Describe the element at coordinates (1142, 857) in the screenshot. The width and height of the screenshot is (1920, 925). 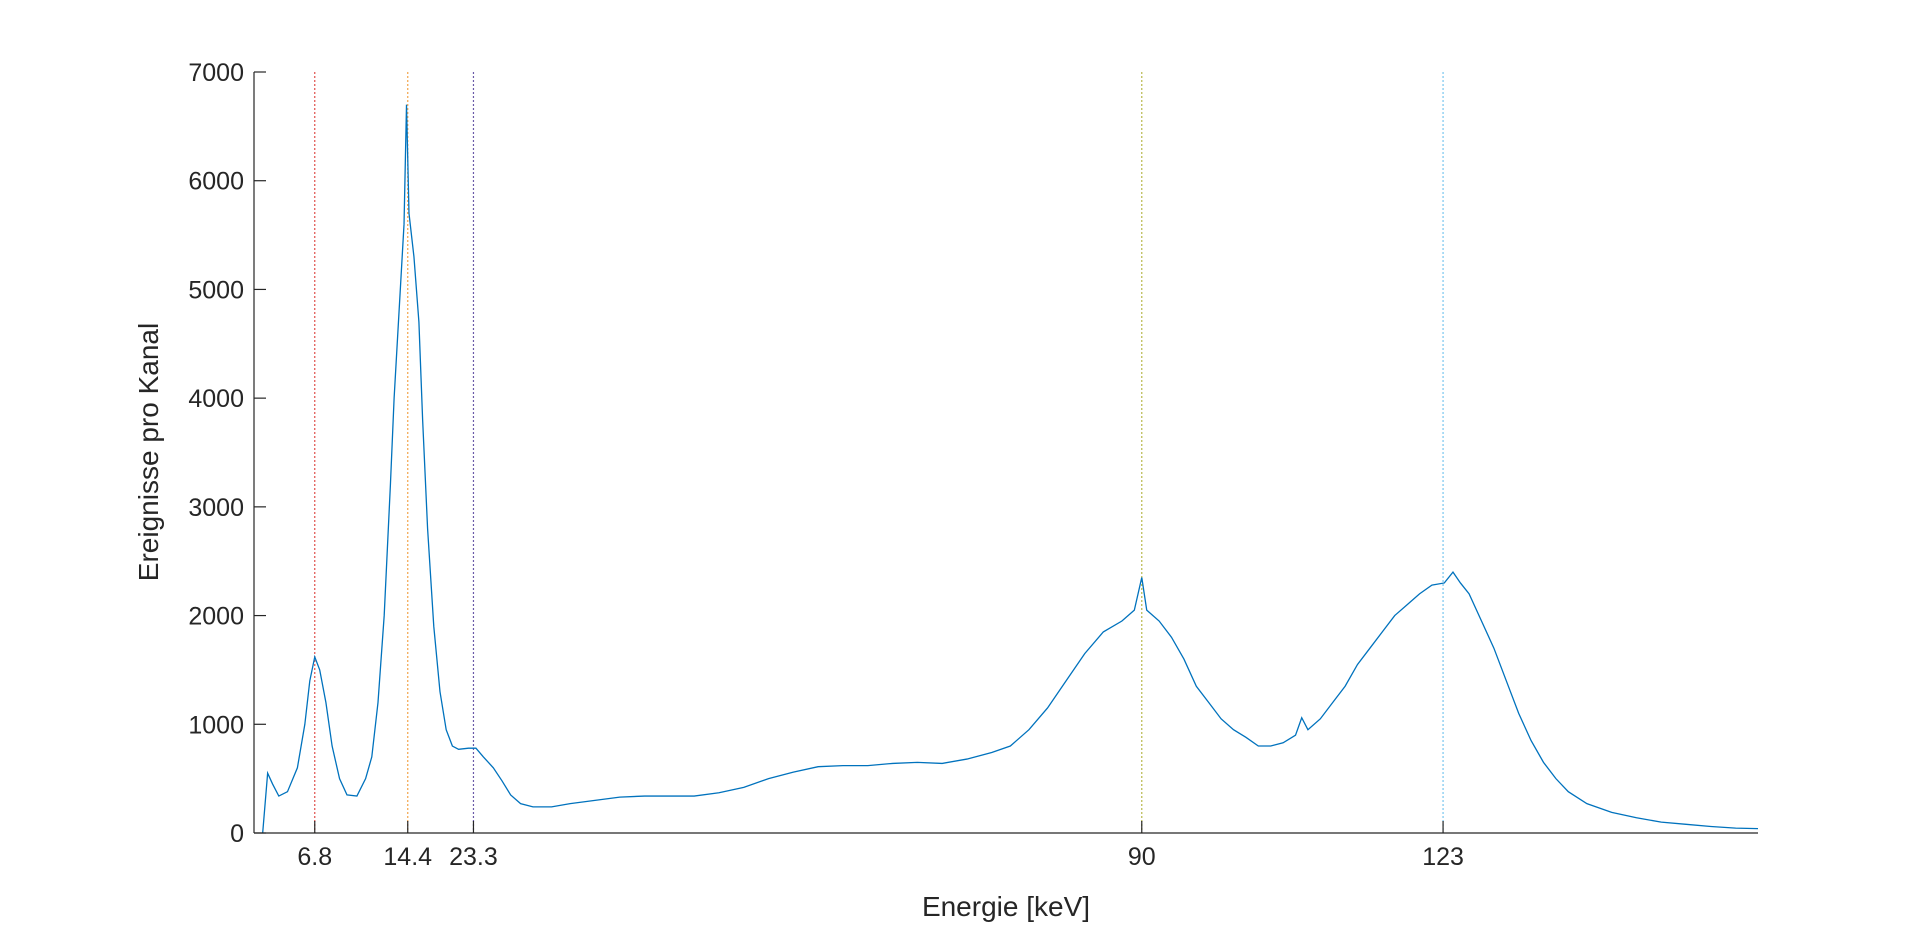
I see `x-tick-label: 90` at that location.